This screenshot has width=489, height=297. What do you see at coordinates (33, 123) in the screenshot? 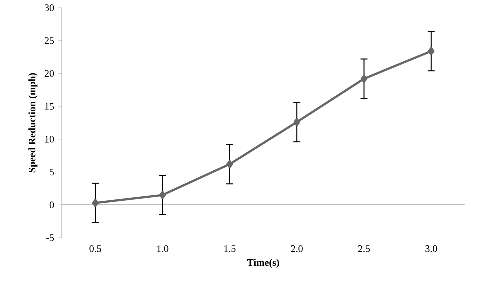
I see `y-axis-title: Speed Reduction (mph)` at bounding box center [33, 123].